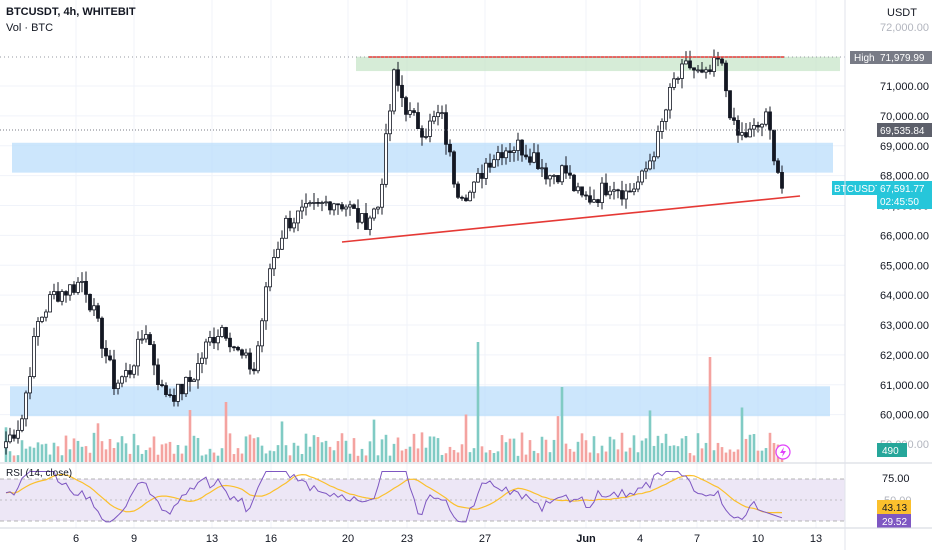  What do you see at coordinates (864, 58) in the screenshot?
I see `high-label: High` at bounding box center [864, 58].